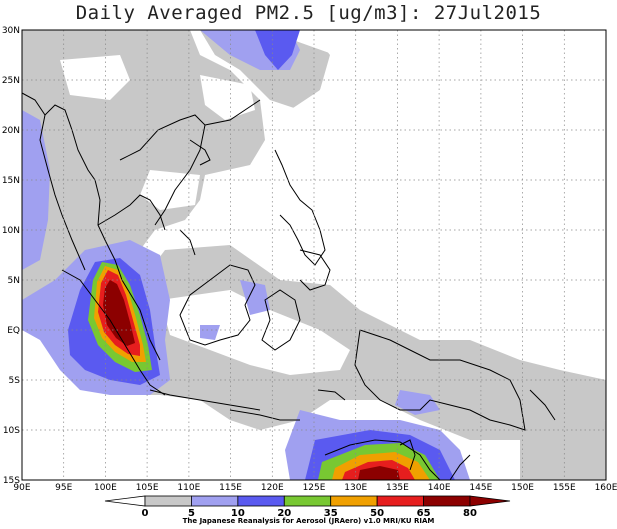 The image size is (617, 529). What do you see at coordinates (564, 488) in the screenshot?
I see `lon-tick-155E: 155E` at bounding box center [564, 488].